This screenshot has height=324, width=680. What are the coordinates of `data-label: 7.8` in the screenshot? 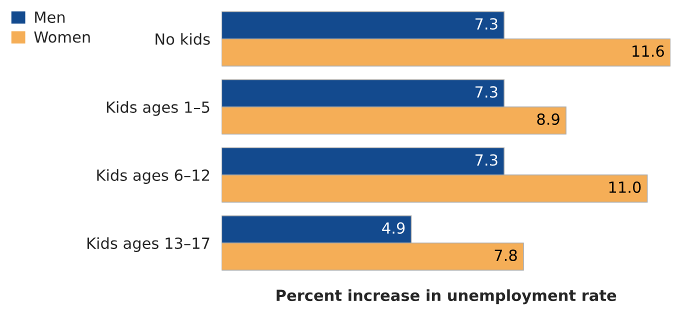 It's located at (505, 255).